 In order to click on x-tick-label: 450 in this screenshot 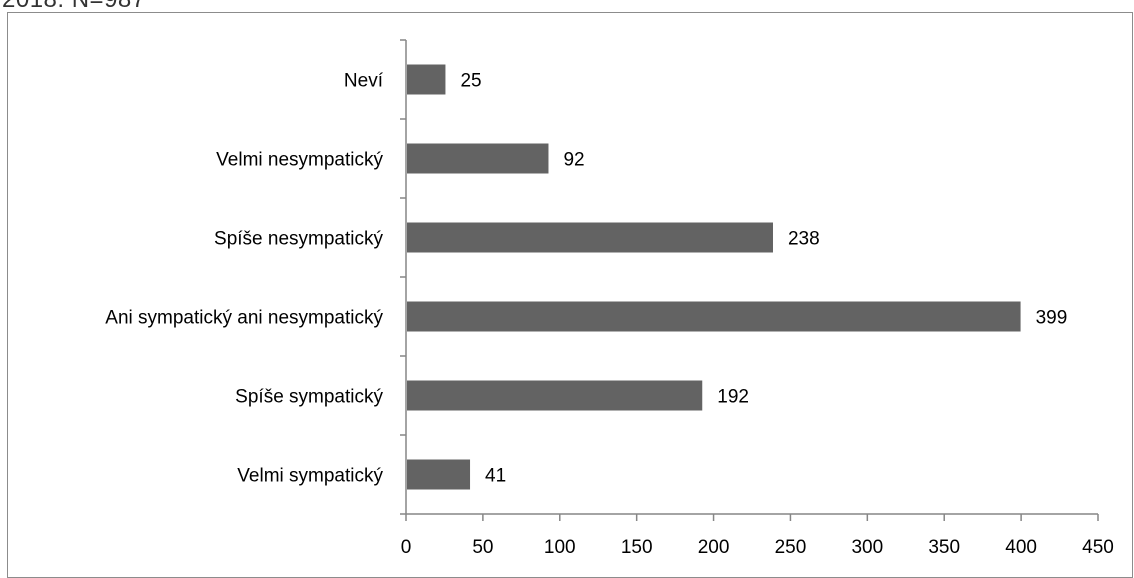, I will do `click(1098, 547)`.